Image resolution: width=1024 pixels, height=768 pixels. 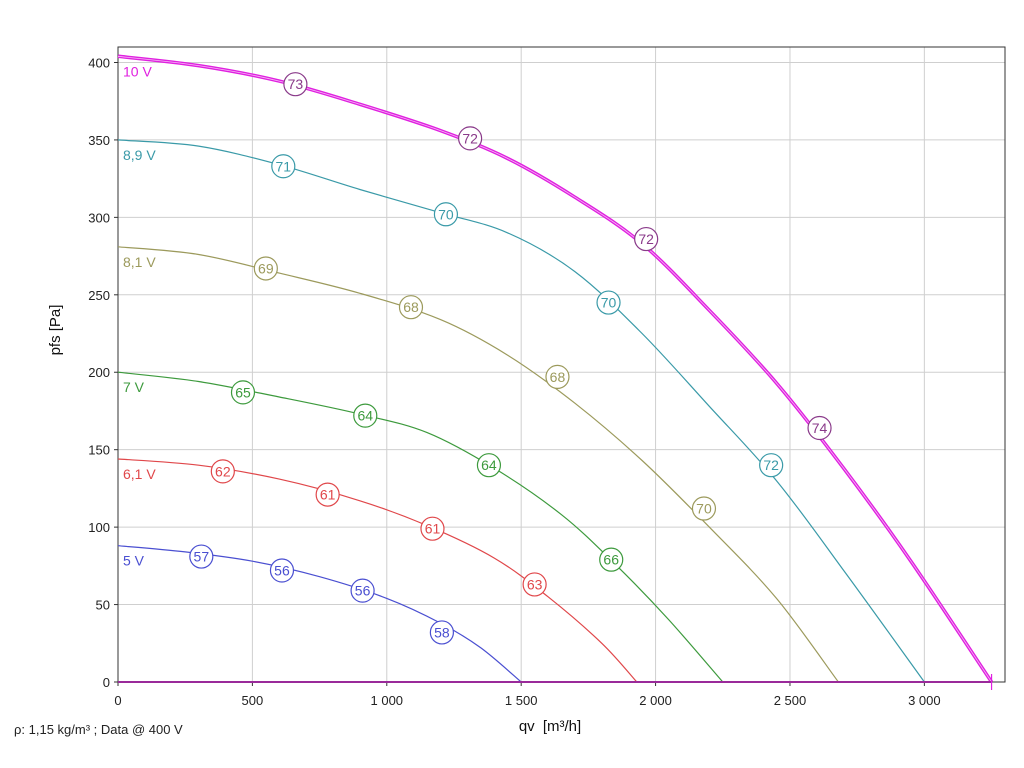 I want to click on x-tick-label: 500, so click(x=253, y=700).